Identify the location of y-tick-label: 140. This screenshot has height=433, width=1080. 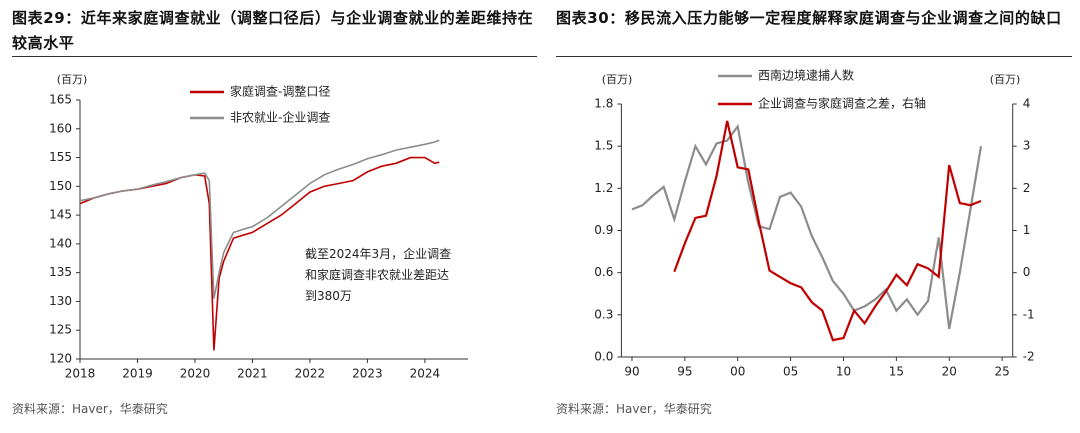
(60, 243).